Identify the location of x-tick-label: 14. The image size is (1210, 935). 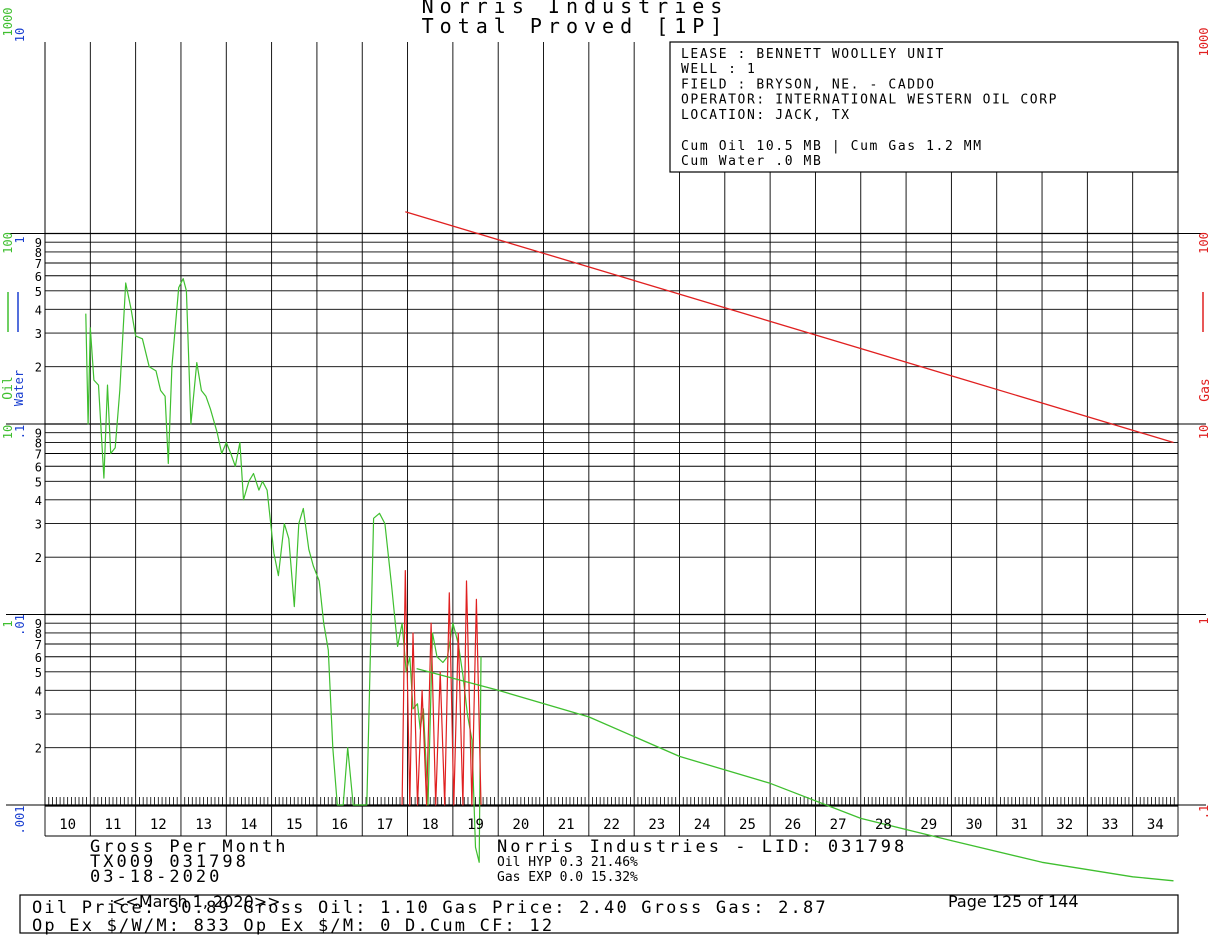
(249, 825).